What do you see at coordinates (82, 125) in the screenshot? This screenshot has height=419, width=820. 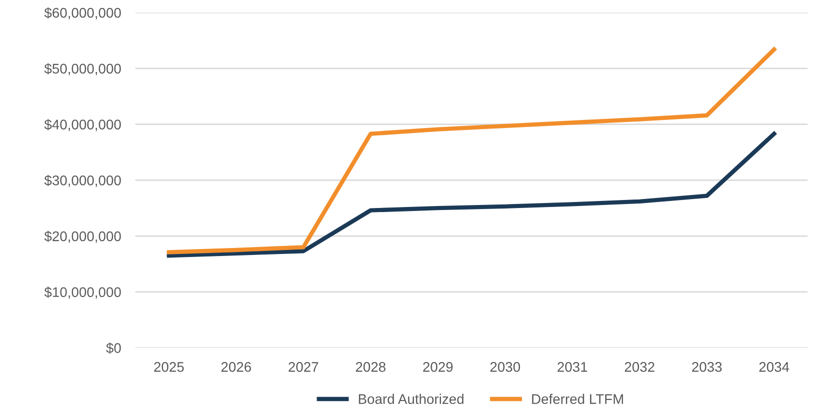 I see `y-tick-label: $40,000,000` at bounding box center [82, 125].